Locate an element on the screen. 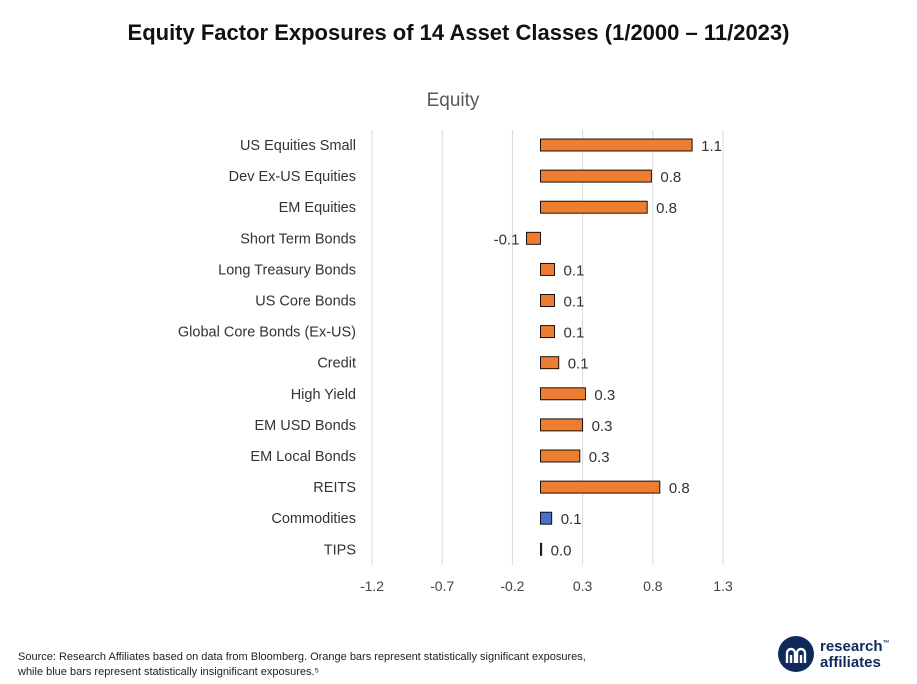 The height and width of the screenshot is (684, 917). category-label: Dev Ex-US Equities is located at coordinates (292, 177).